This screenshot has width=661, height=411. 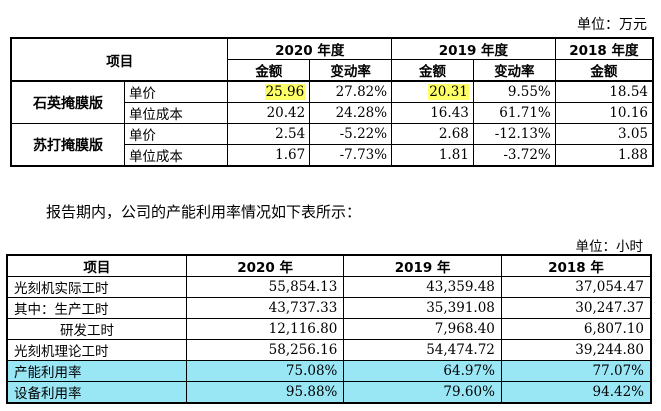 I want to click on table-row: 光刻机实际工时 55,854.13 43,359.48 37,054.47, so click(x=329, y=287).